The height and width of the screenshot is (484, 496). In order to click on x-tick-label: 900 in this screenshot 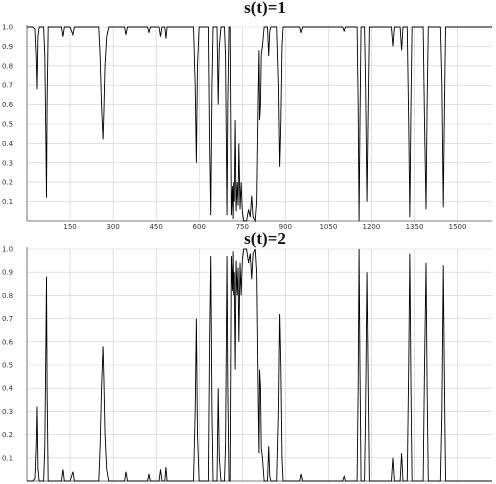, I will do `click(285, 227)`.